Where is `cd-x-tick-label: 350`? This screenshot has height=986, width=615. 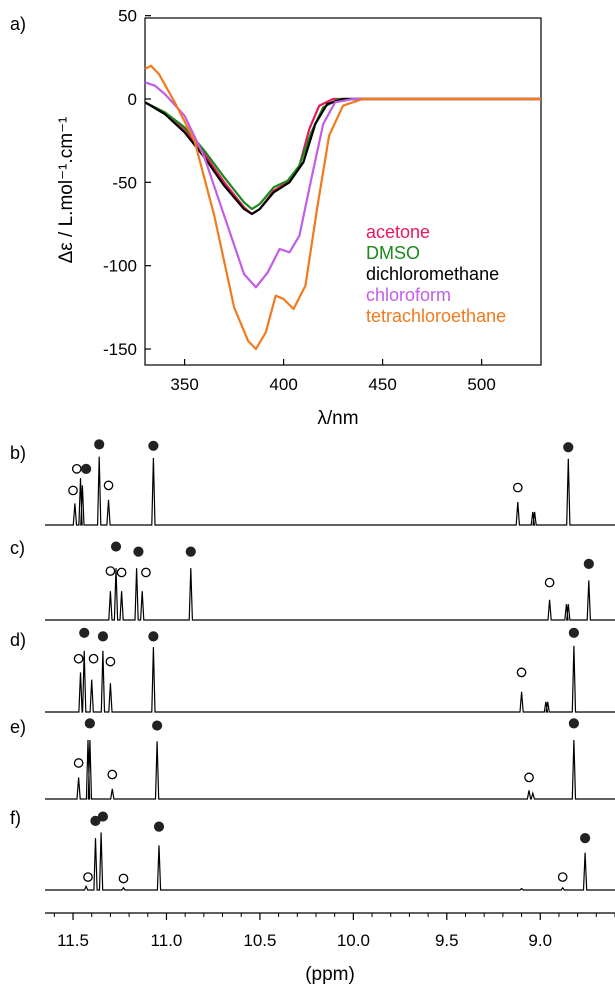
cd-x-tick-label: 350 is located at coordinates (184, 384).